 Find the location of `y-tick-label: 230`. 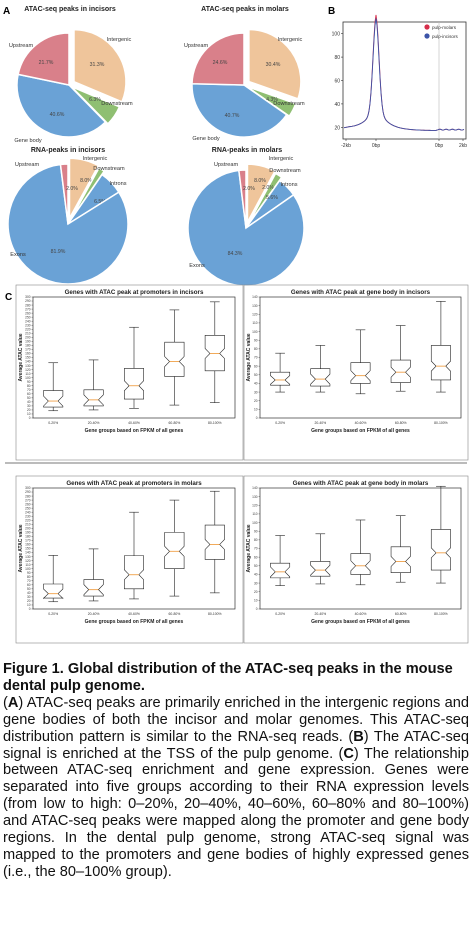

y-tick-label: 230 is located at coordinates (28, 325).